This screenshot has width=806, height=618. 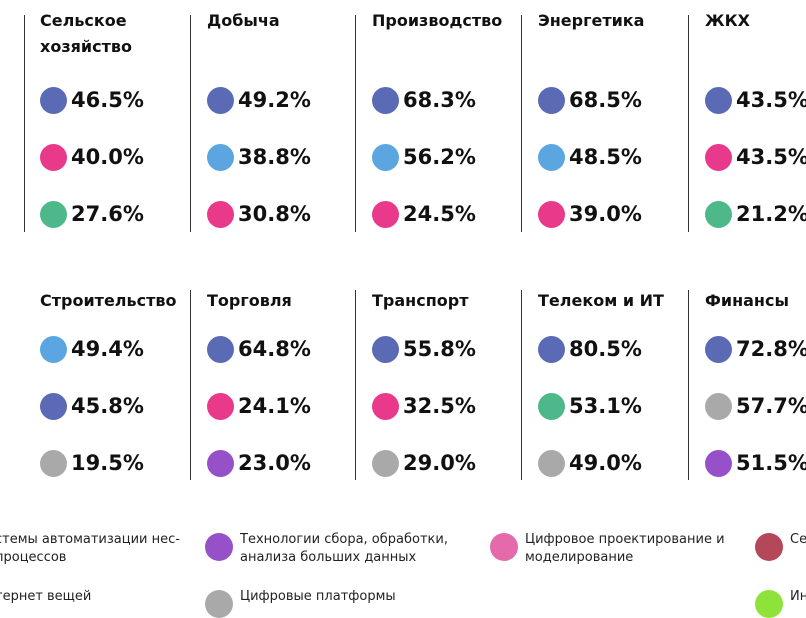 I want to click on percent-value: 53.1%, so click(x=605, y=406).